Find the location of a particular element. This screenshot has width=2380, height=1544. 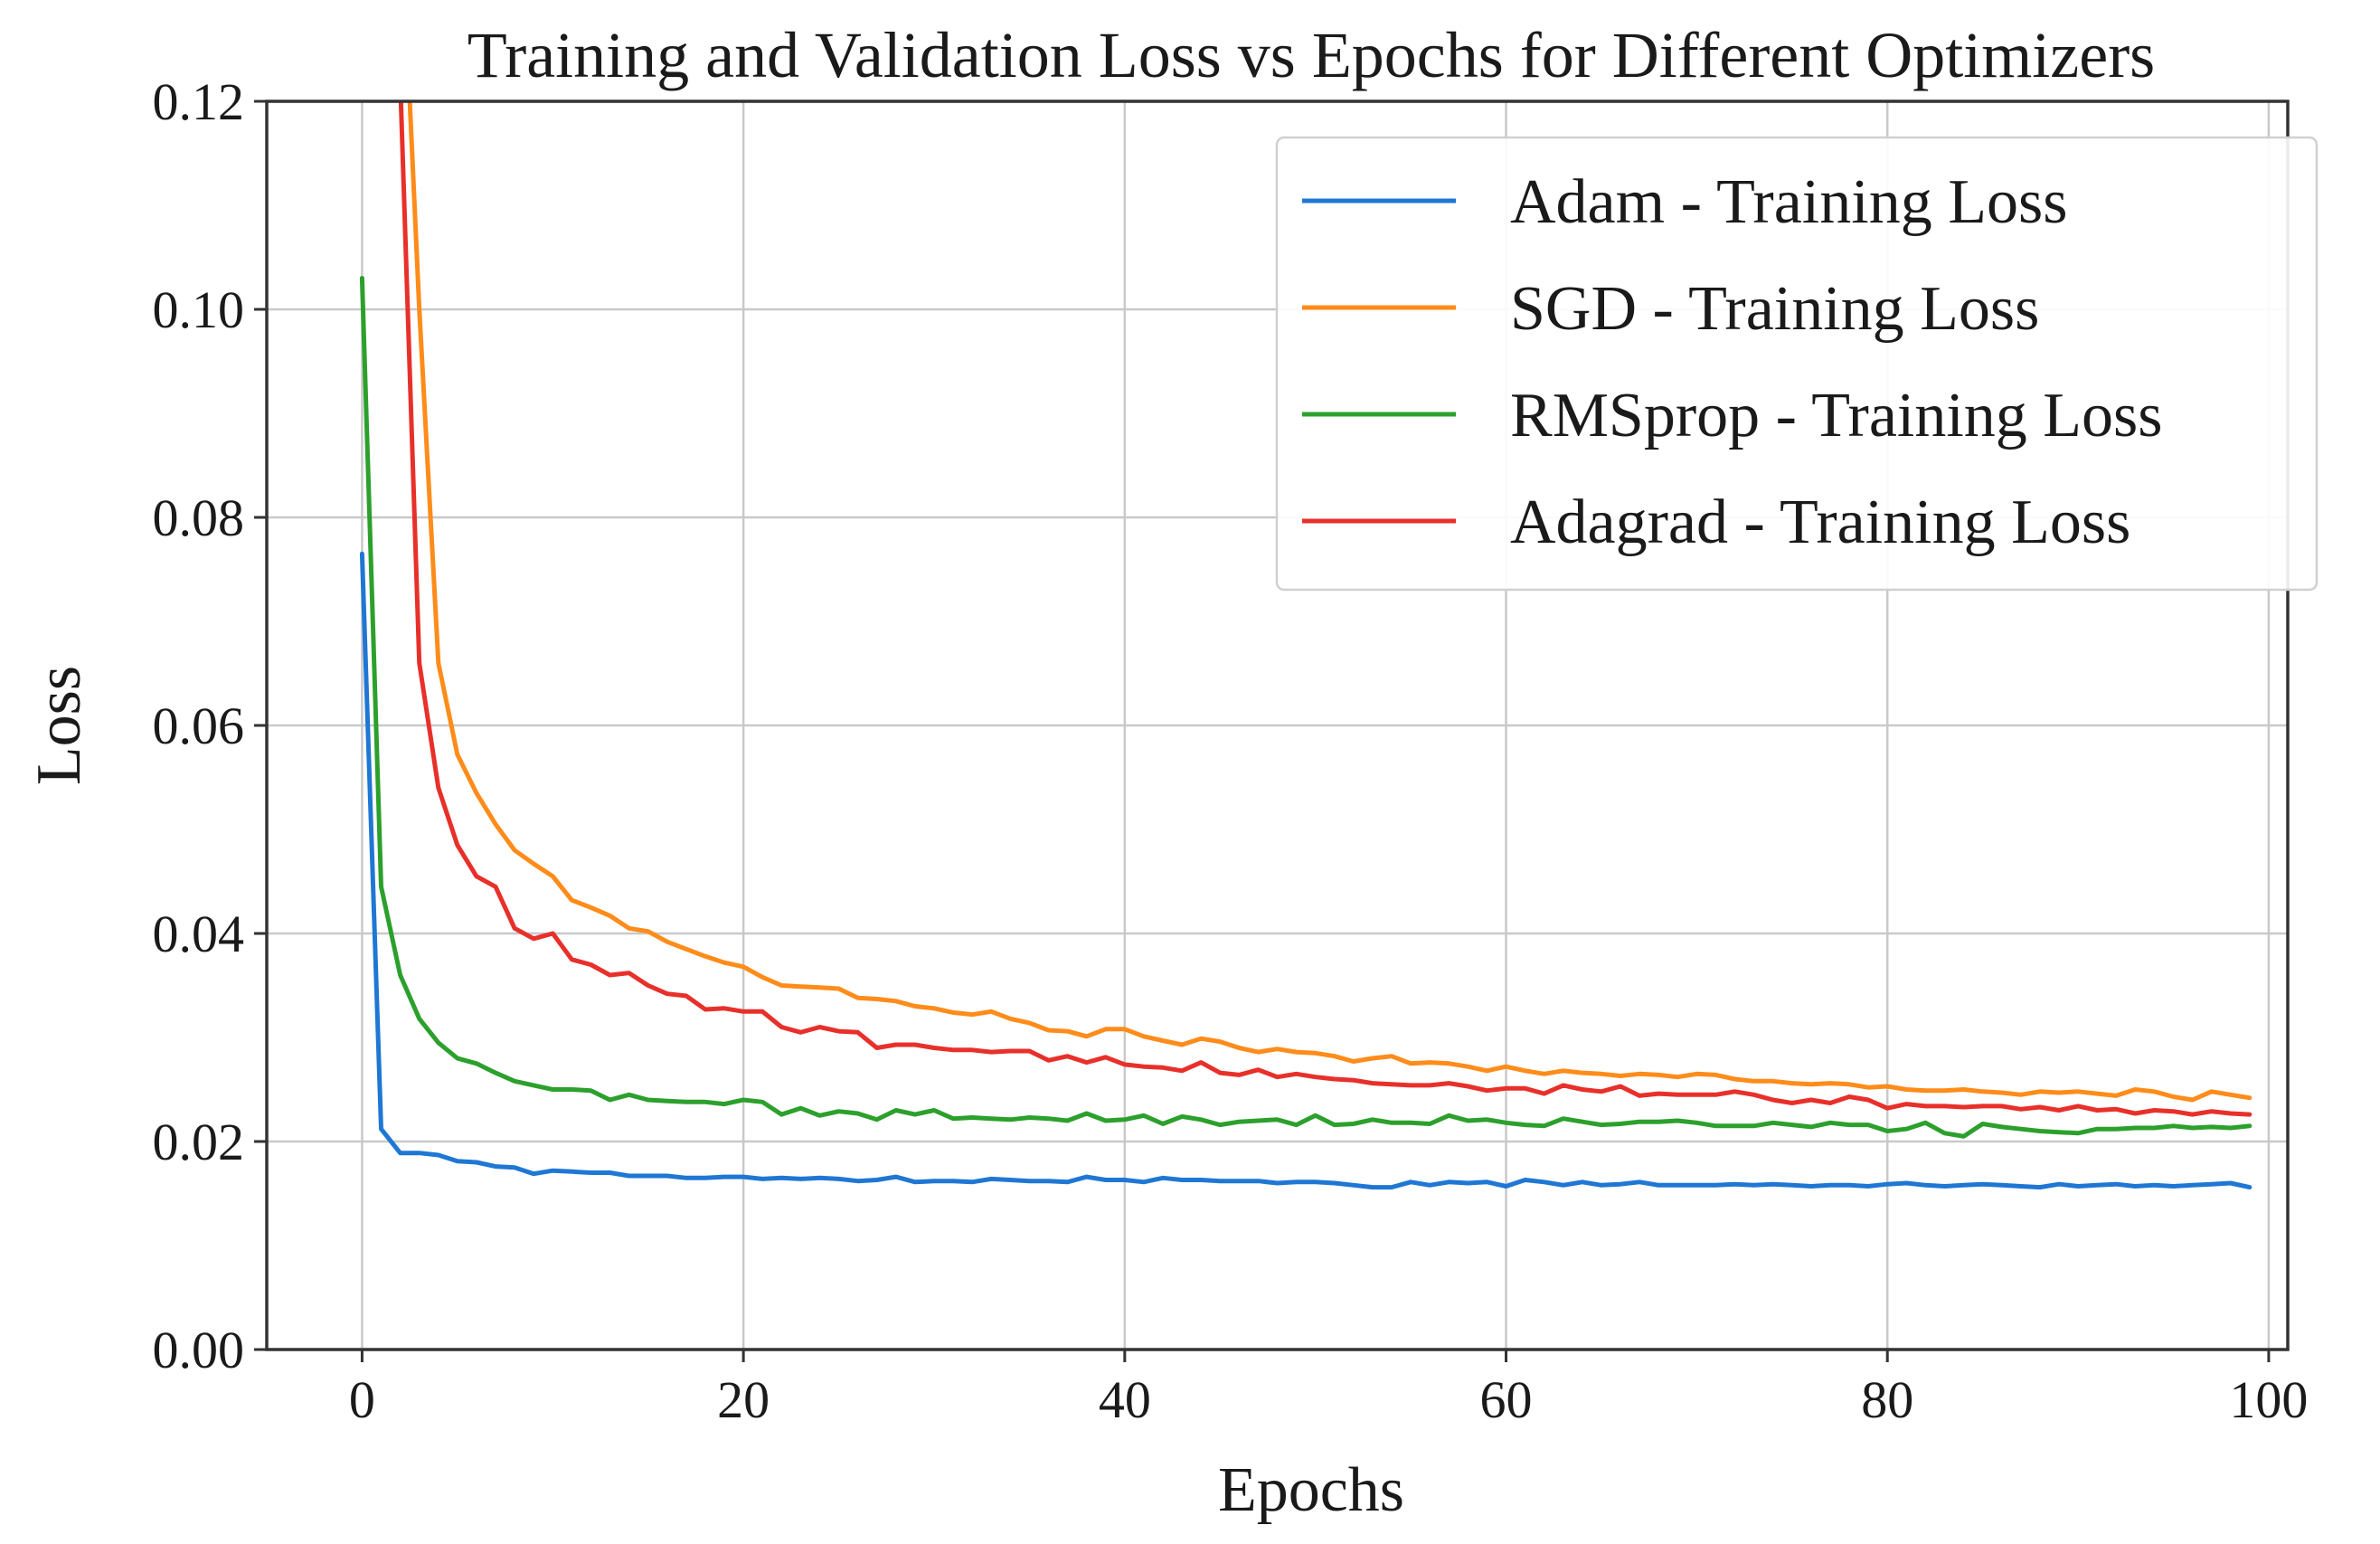

legend-box is located at coordinates (1797, 364).